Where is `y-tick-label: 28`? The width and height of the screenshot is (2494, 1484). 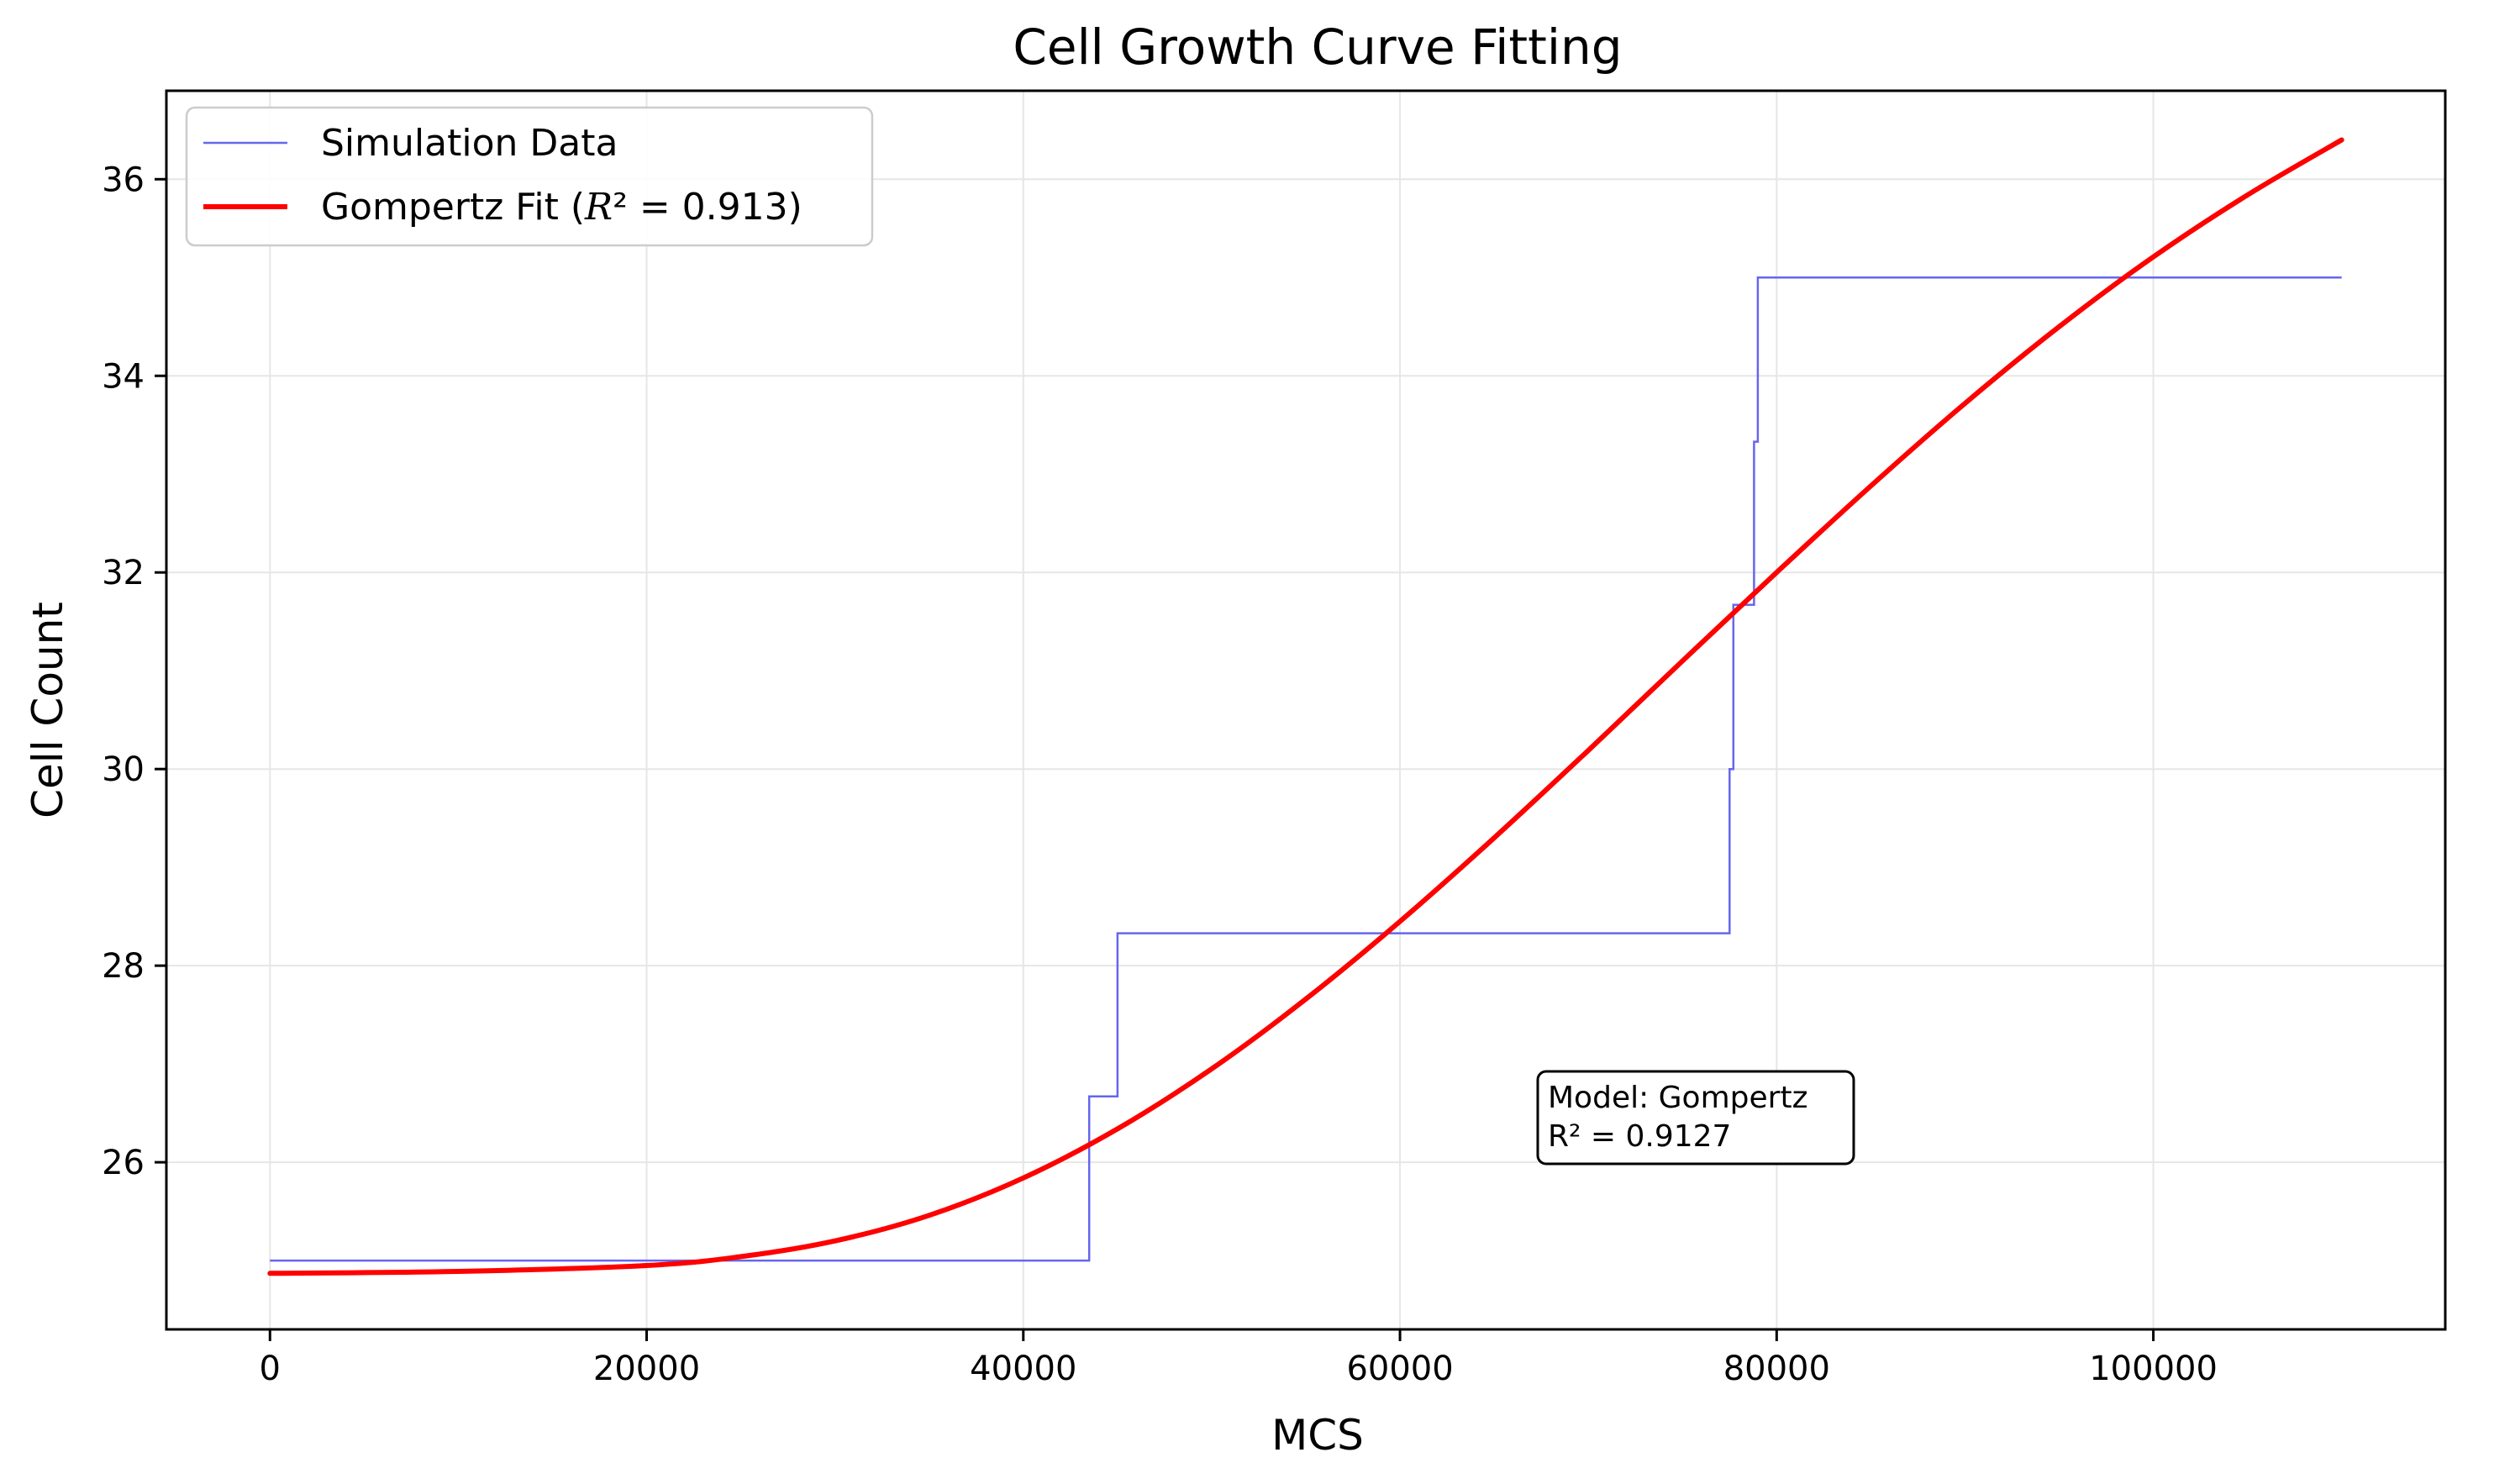
y-tick-label: 28 is located at coordinates (123, 966).